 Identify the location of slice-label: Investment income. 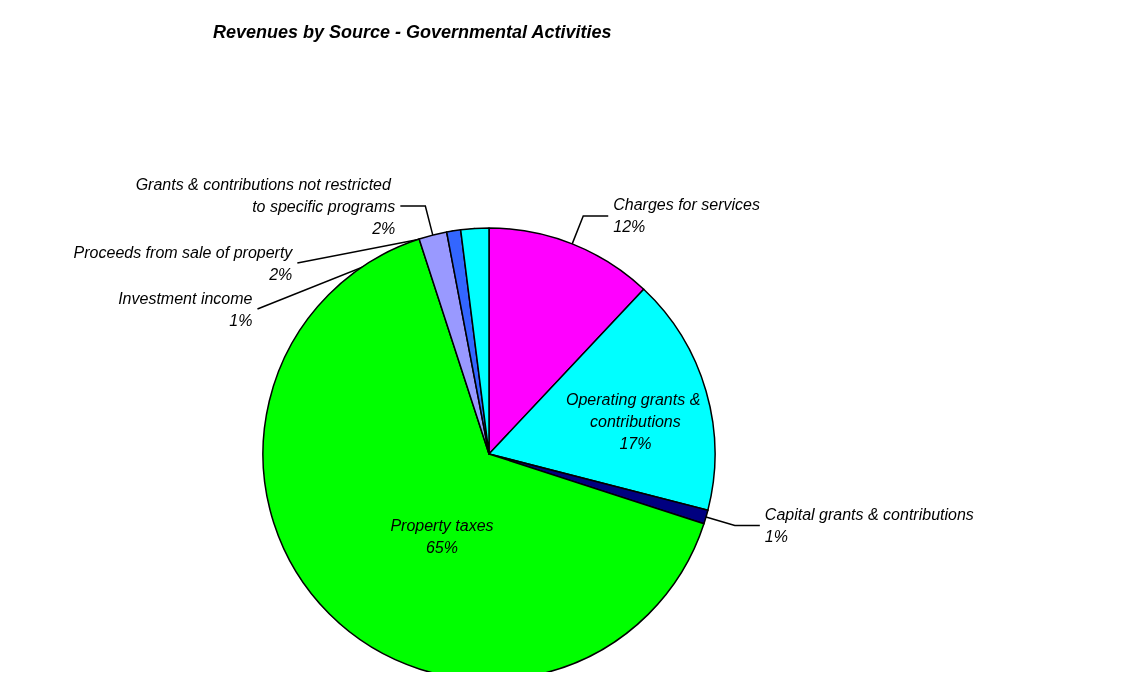
(185, 298).